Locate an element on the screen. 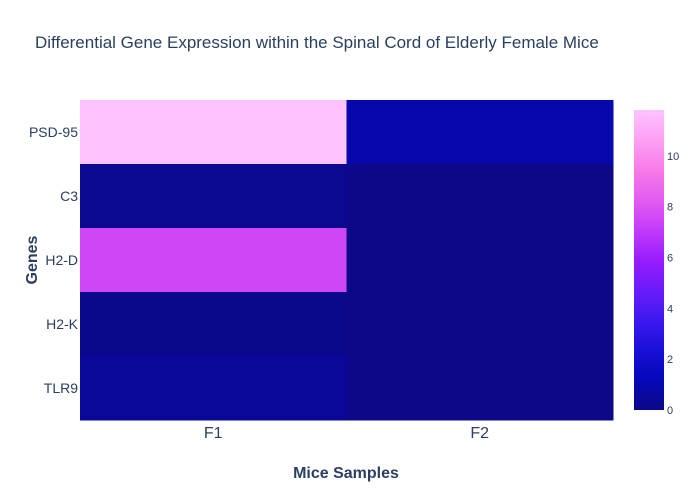 This screenshot has height=500, width=700. colorbar-tick-label: 8 is located at coordinates (670, 208).